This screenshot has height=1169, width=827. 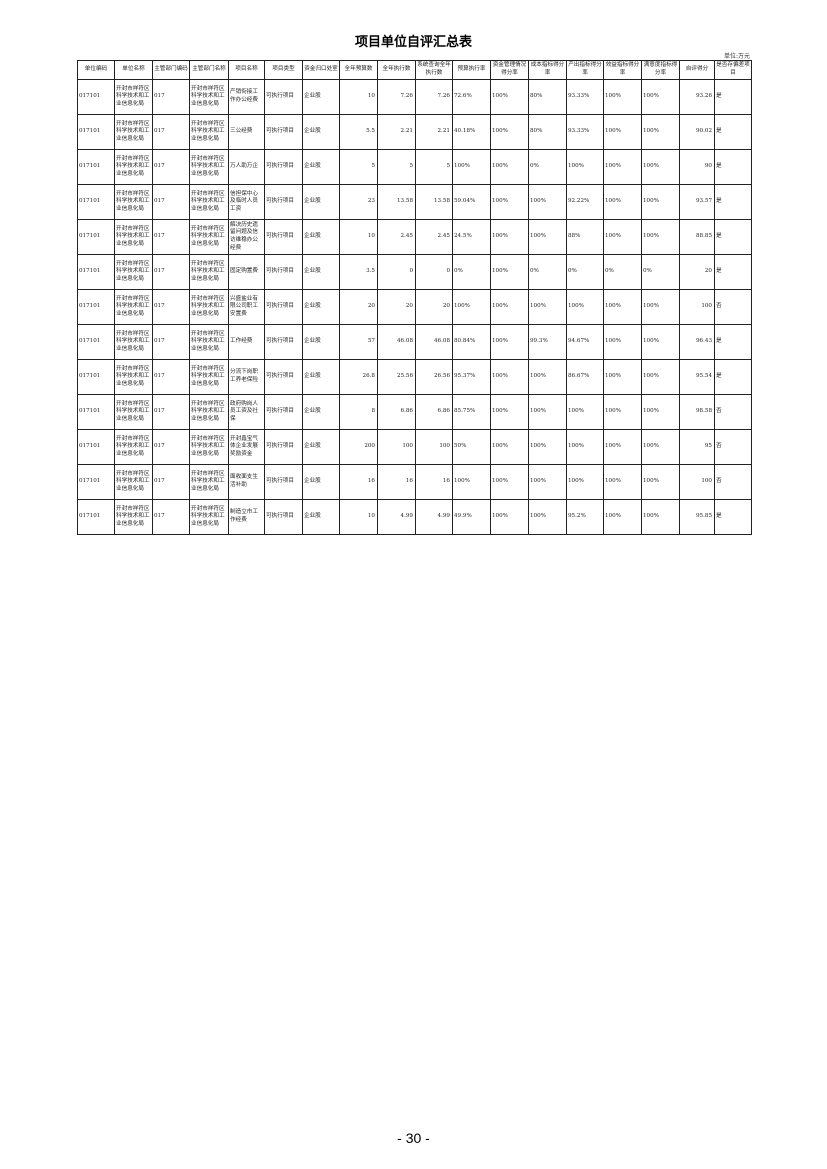 I want to click on table-cell: 93.57, so click(x=697, y=202).